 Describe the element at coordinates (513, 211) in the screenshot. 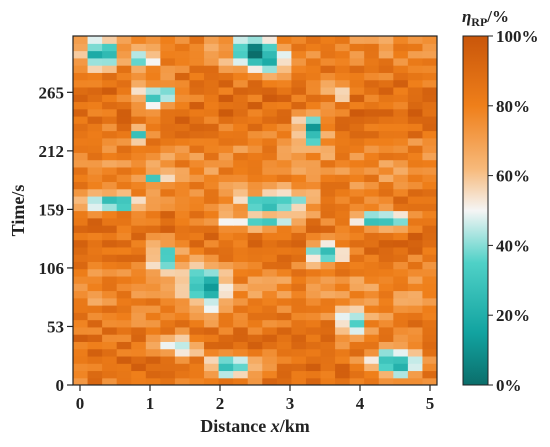

I see `colorbar-ticks: 0% 20% 40% 60% 80% 100%` at that location.